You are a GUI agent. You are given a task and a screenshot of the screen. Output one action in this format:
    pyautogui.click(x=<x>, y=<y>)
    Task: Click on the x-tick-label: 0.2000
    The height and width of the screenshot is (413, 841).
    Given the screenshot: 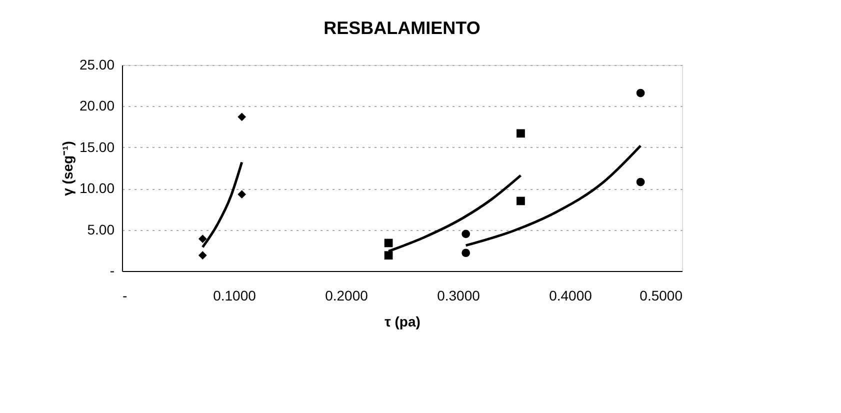 What is the action you would take?
    pyautogui.click(x=346, y=296)
    